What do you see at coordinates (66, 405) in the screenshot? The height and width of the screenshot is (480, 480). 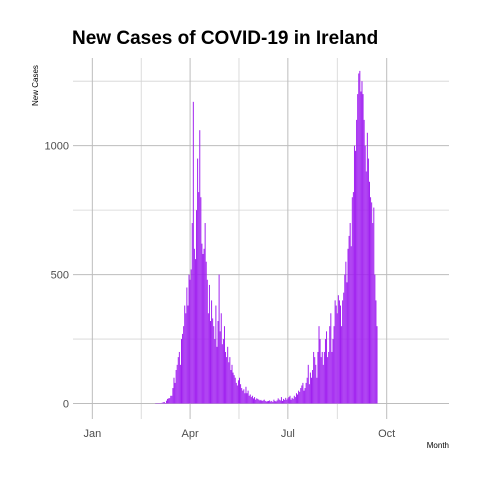 I see `y-tick-label: 0` at bounding box center [66, 405].